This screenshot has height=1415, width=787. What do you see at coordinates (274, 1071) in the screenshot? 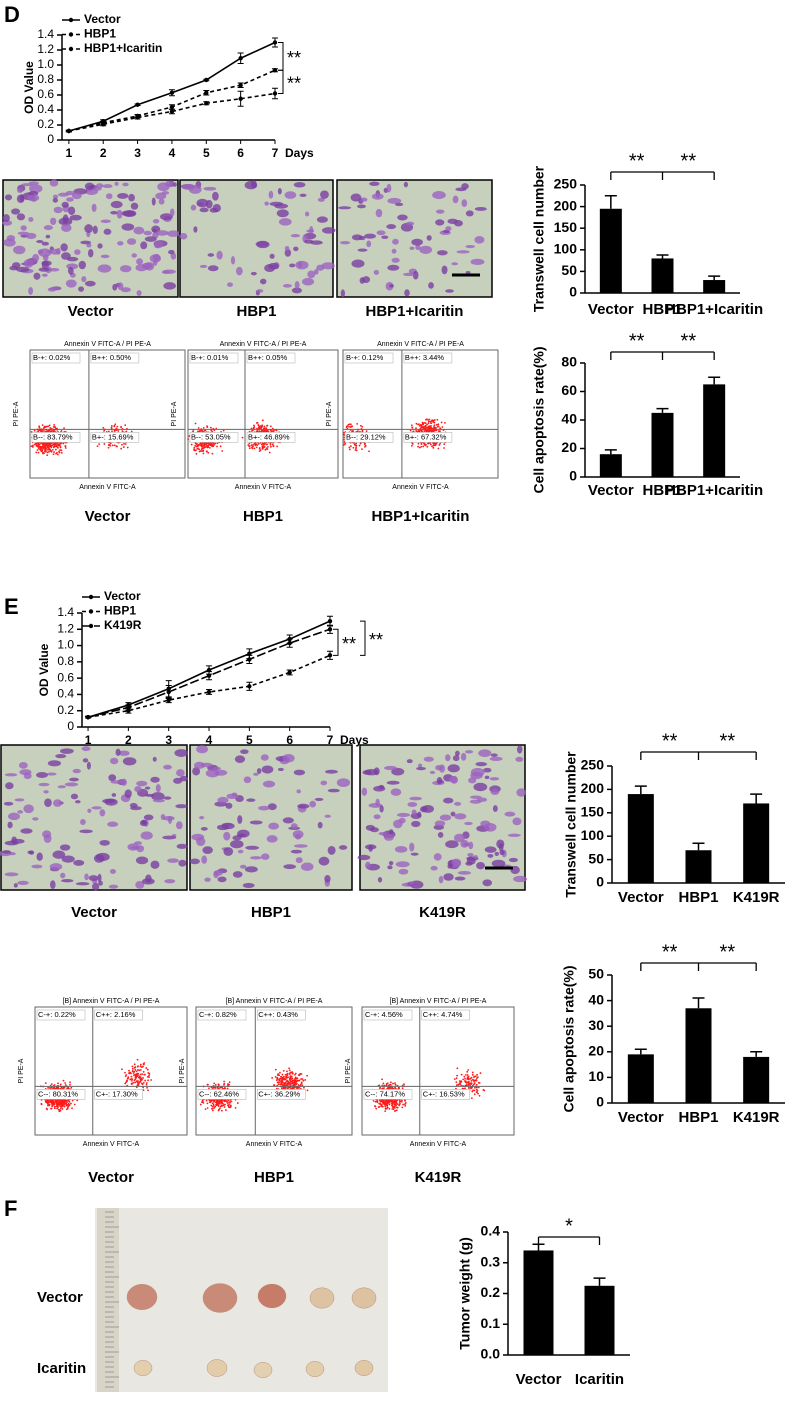
I see `flow-plot` at bounding box center [274, 1071].